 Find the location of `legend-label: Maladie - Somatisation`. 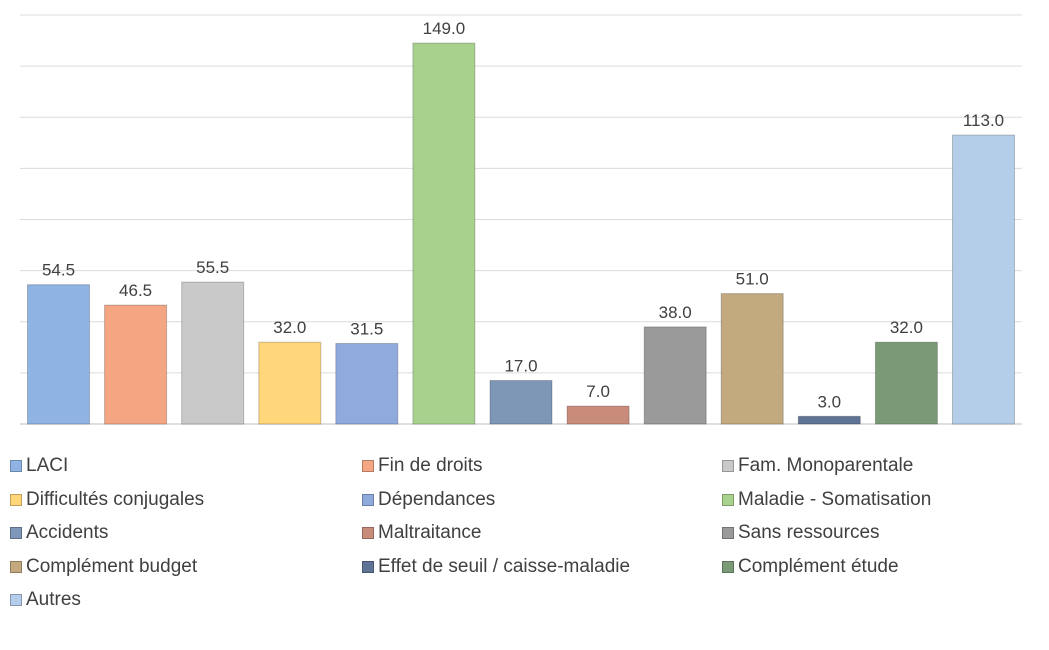

legend-label: Maladie - Somatisation is located at coordinates (835, 499).